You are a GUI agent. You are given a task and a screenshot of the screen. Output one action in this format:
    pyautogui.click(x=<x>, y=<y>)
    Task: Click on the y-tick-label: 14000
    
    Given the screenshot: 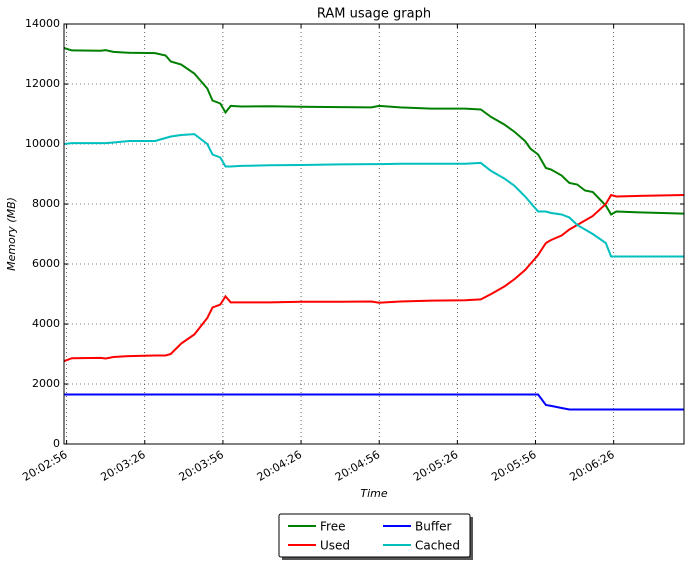 What is the action you would take?
    pyautogui.click(x=42, y=23)
    